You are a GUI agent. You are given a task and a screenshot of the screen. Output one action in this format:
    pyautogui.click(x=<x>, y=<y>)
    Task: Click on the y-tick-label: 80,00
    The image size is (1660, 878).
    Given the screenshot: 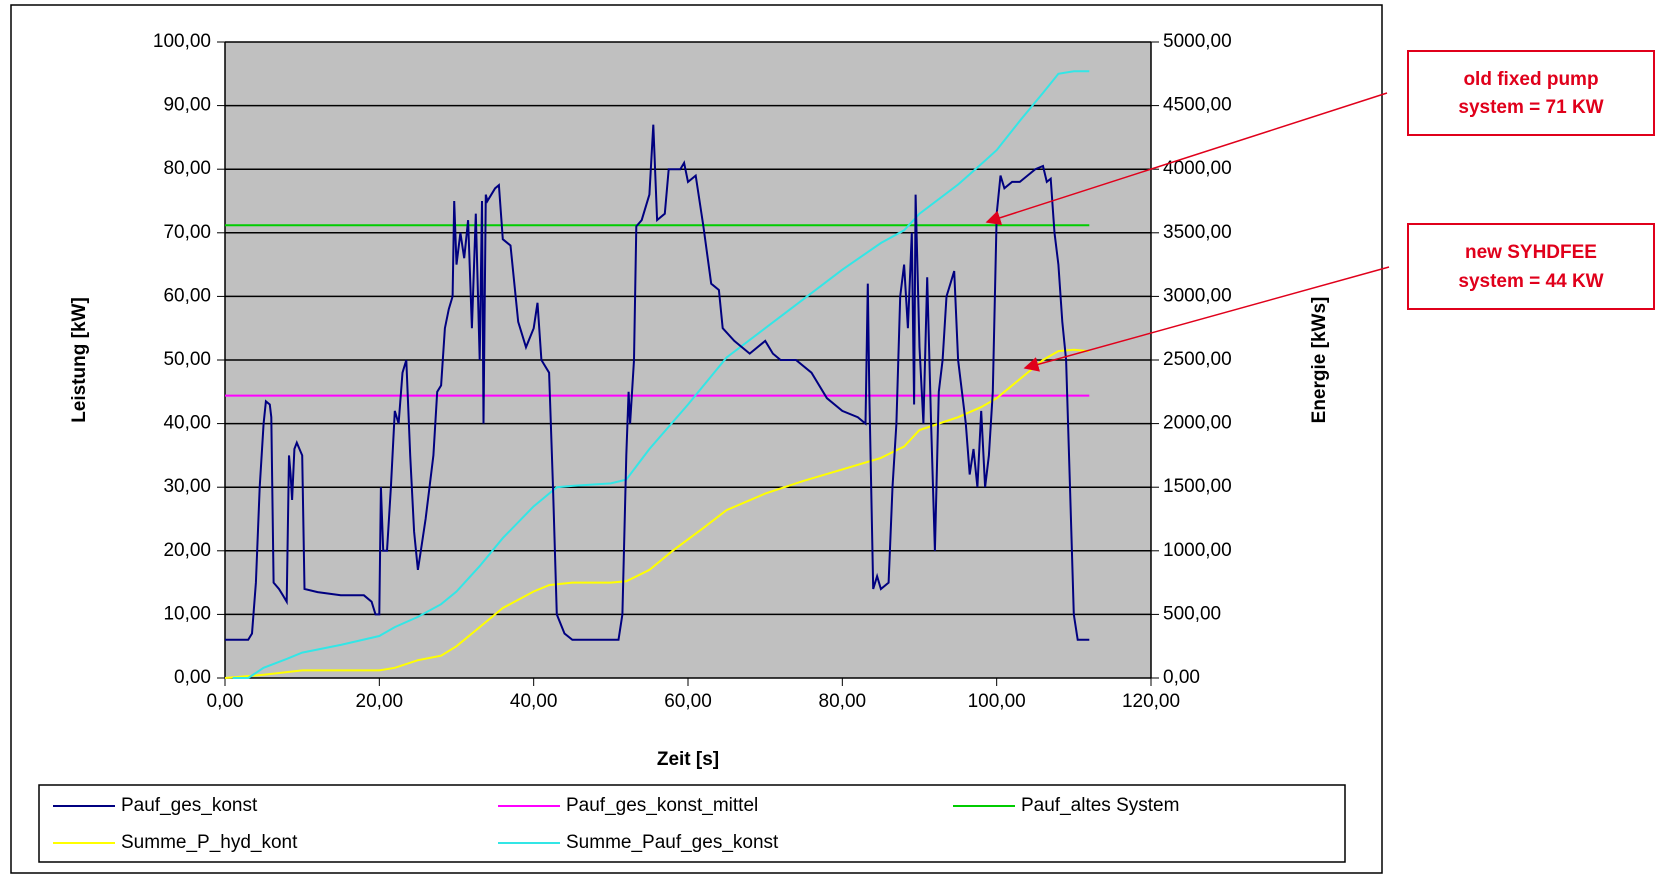 What is the action you would take?
    pyautogui.click(x=187, y=168)
    